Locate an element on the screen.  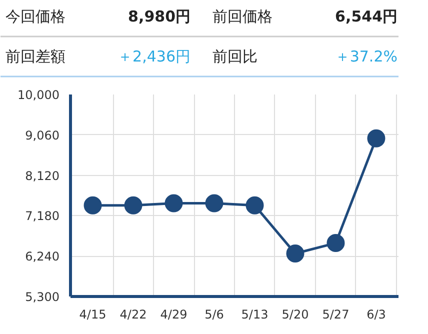
x-tick-label: 5/13 is located at coordinates (254, 315).